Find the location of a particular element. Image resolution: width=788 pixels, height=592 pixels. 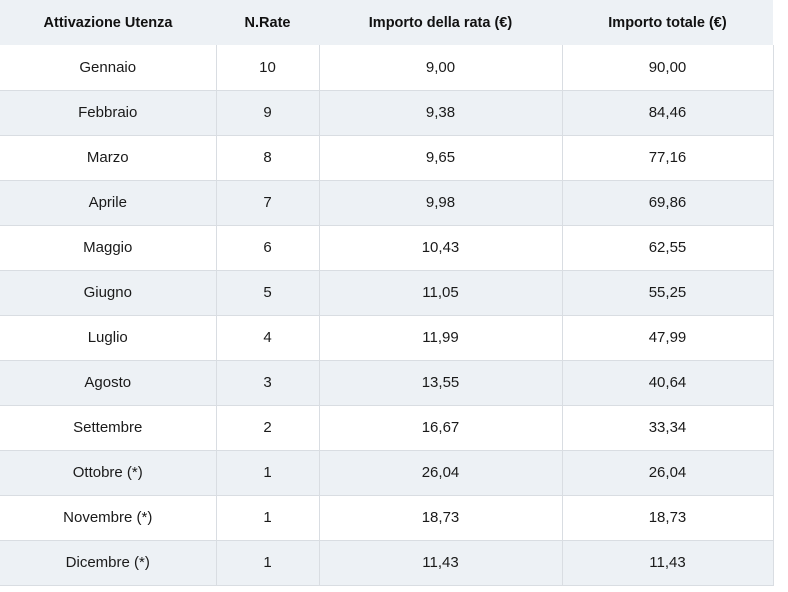

cell-installment-amount: 9,98 is located at coordinates (441, 203).